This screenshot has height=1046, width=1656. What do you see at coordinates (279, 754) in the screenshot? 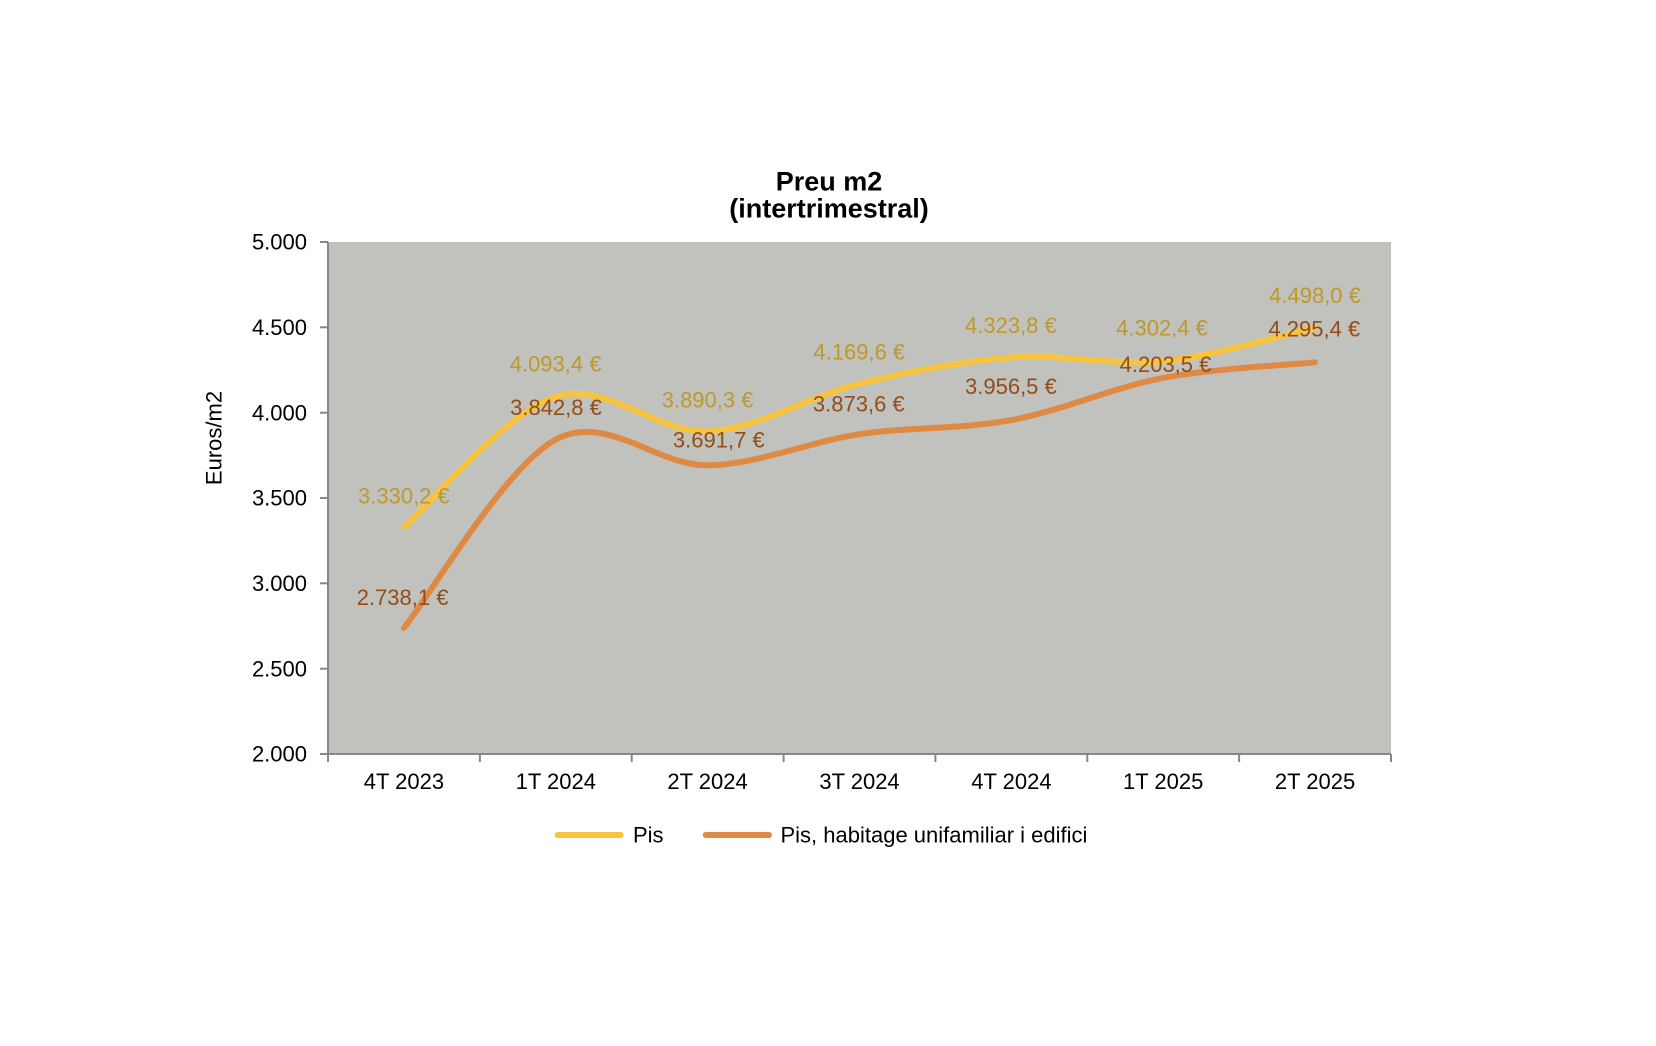
I see `svg-text: 2.000` at bounding box center [279, 754].